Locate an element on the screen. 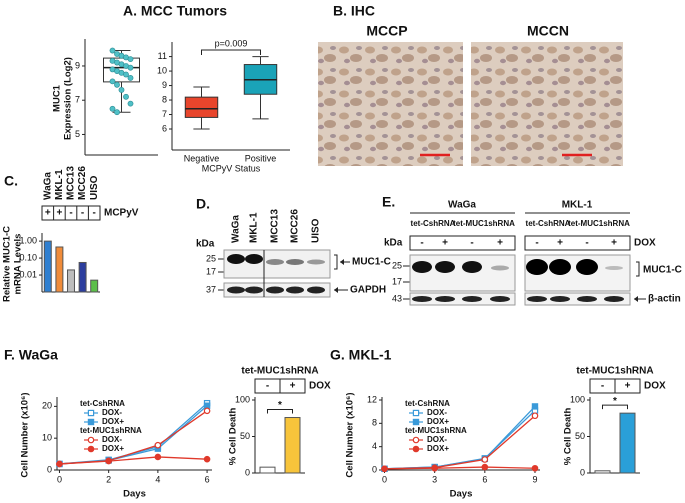 Image resolution: width=685 pixels, height=503 pixels. y-tick-label: 0.01 is located at coordinates (28, 274).